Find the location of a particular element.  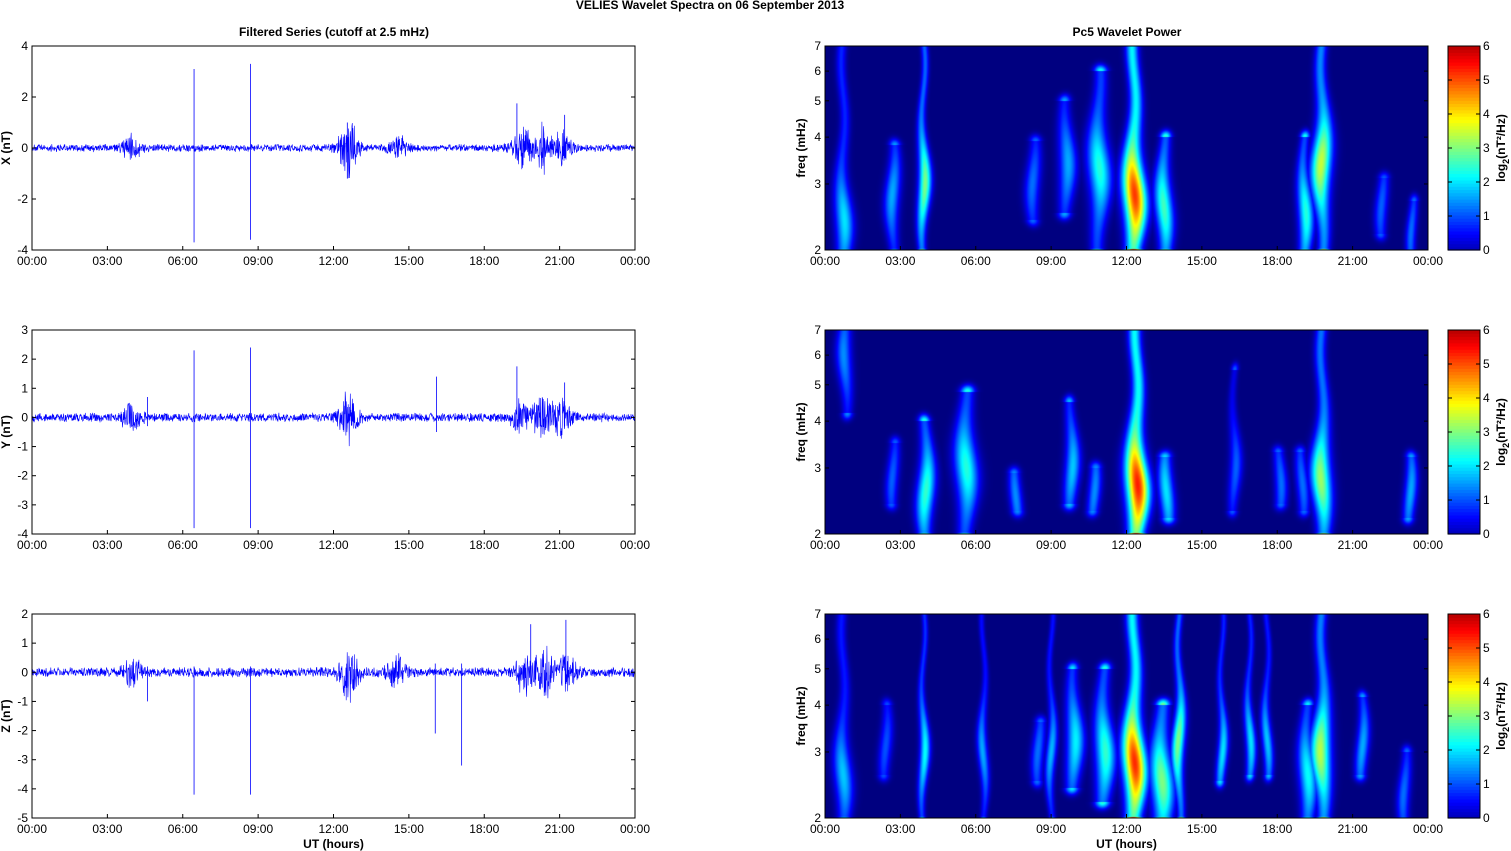

x-tick-label: 15:00 is located at coordinates (409, 261).